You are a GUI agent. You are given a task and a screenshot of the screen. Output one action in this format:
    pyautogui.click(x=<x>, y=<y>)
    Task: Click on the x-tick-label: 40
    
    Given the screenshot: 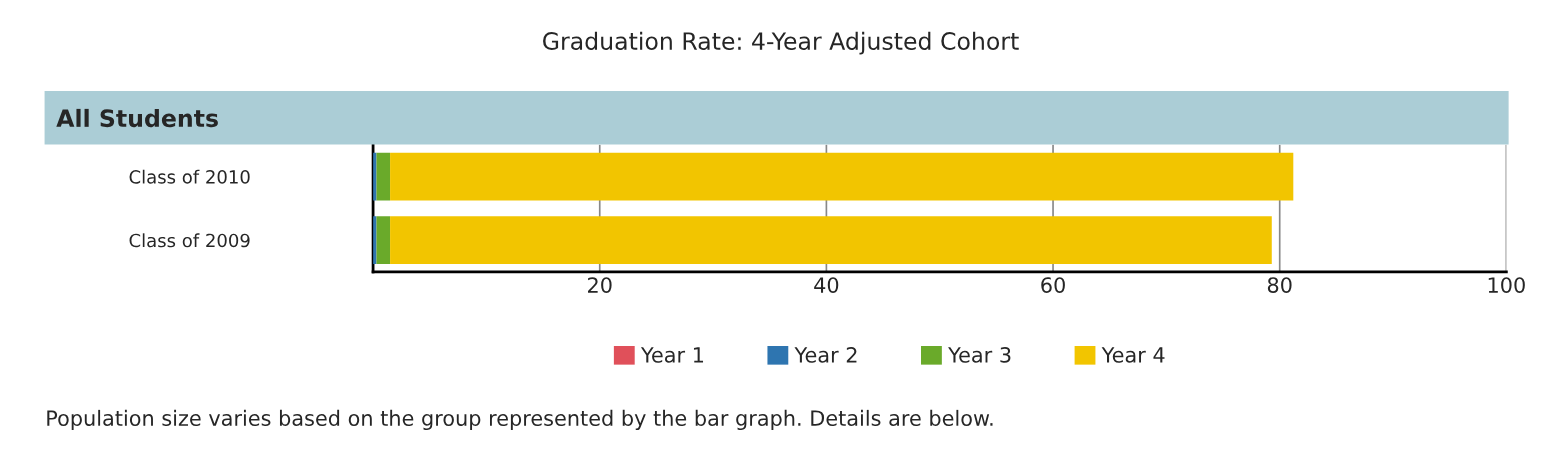 What is the action you would take?
    pyautogui.click(x=826, y=285)
    